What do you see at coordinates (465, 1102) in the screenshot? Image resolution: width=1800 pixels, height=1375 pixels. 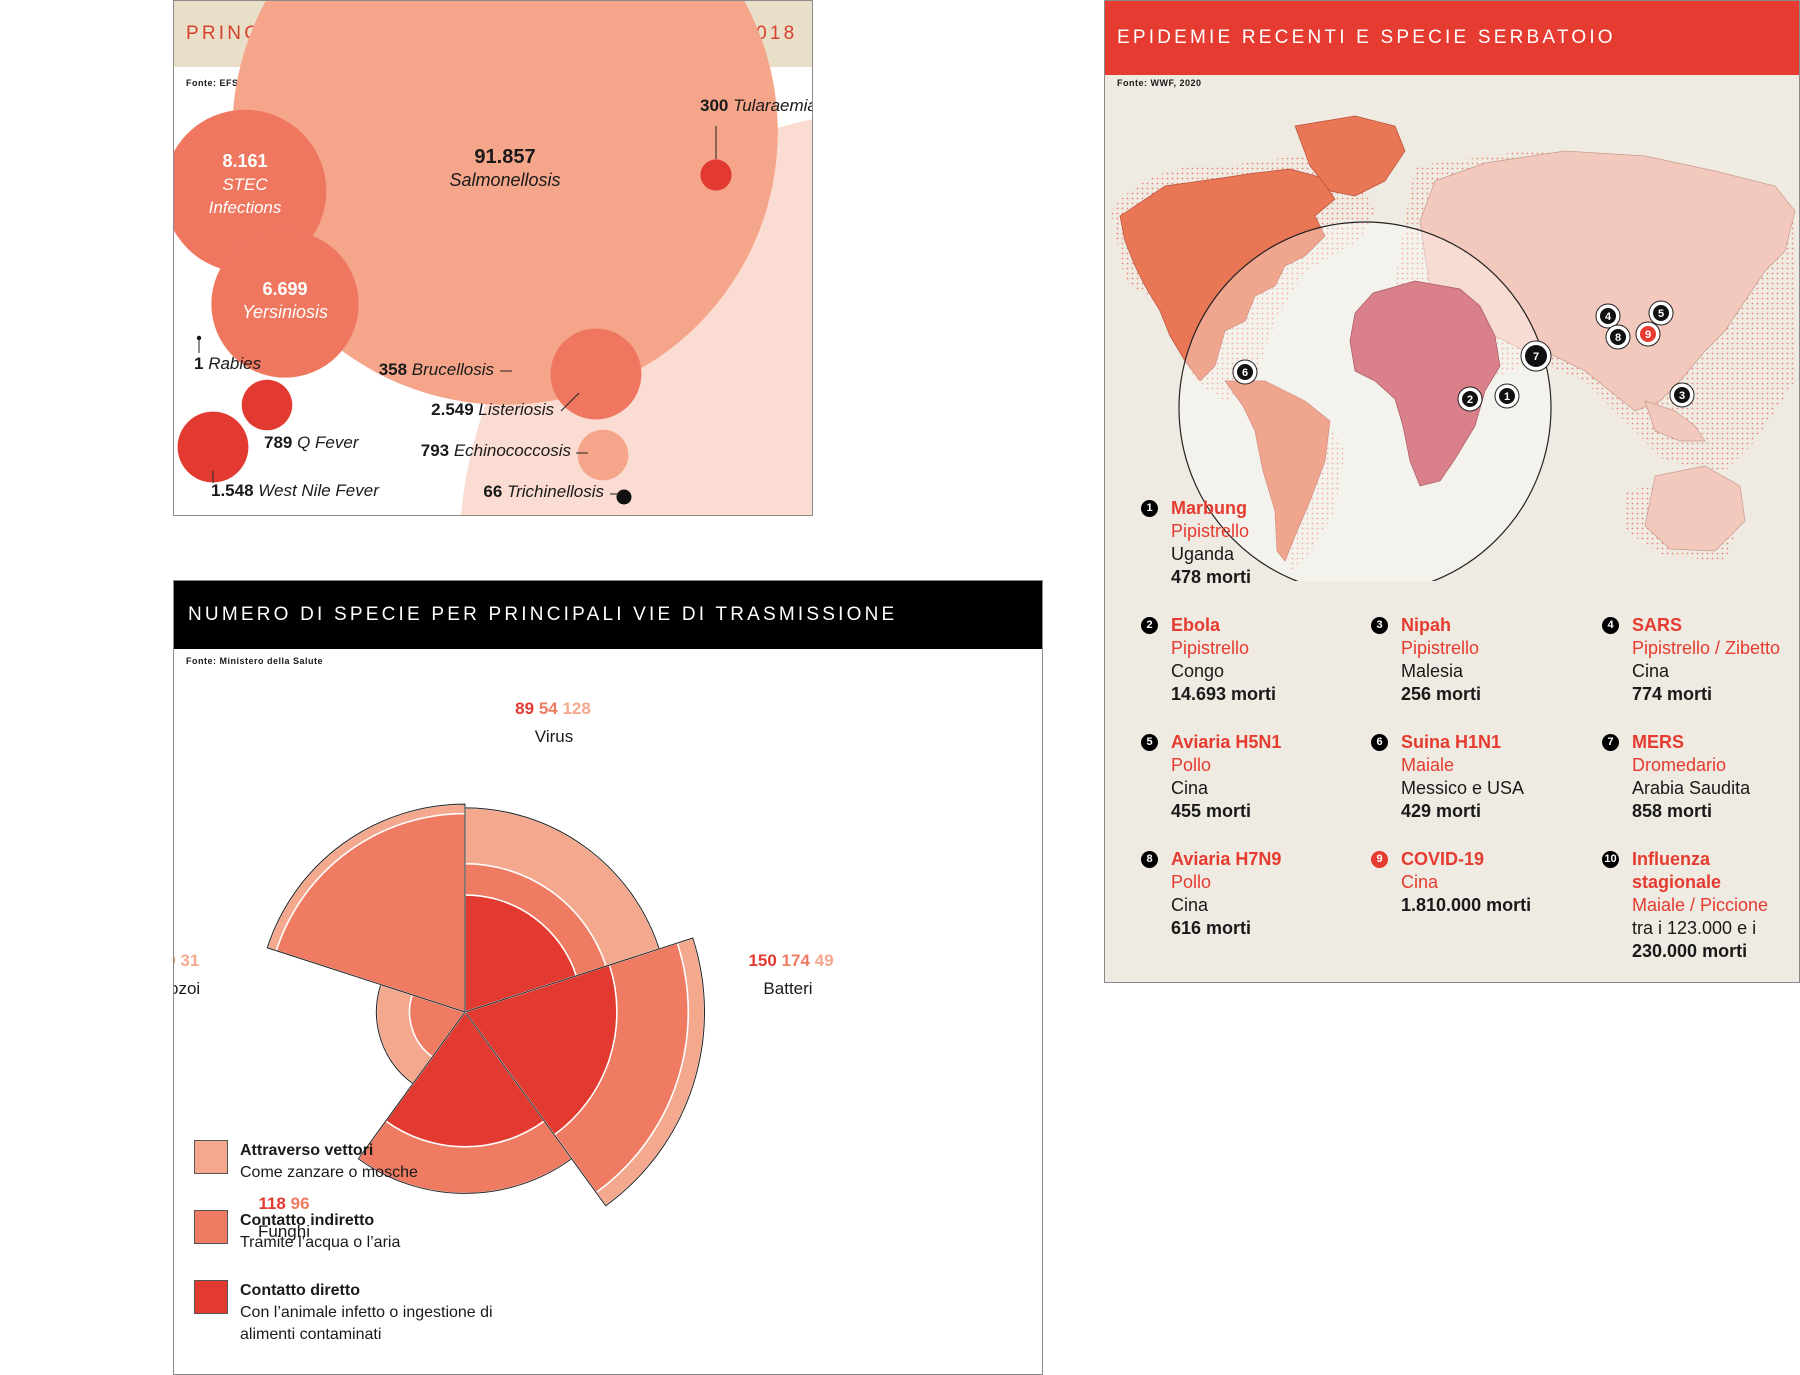 I see `sector-funghi-outline` at bounding box center [465, 1102].